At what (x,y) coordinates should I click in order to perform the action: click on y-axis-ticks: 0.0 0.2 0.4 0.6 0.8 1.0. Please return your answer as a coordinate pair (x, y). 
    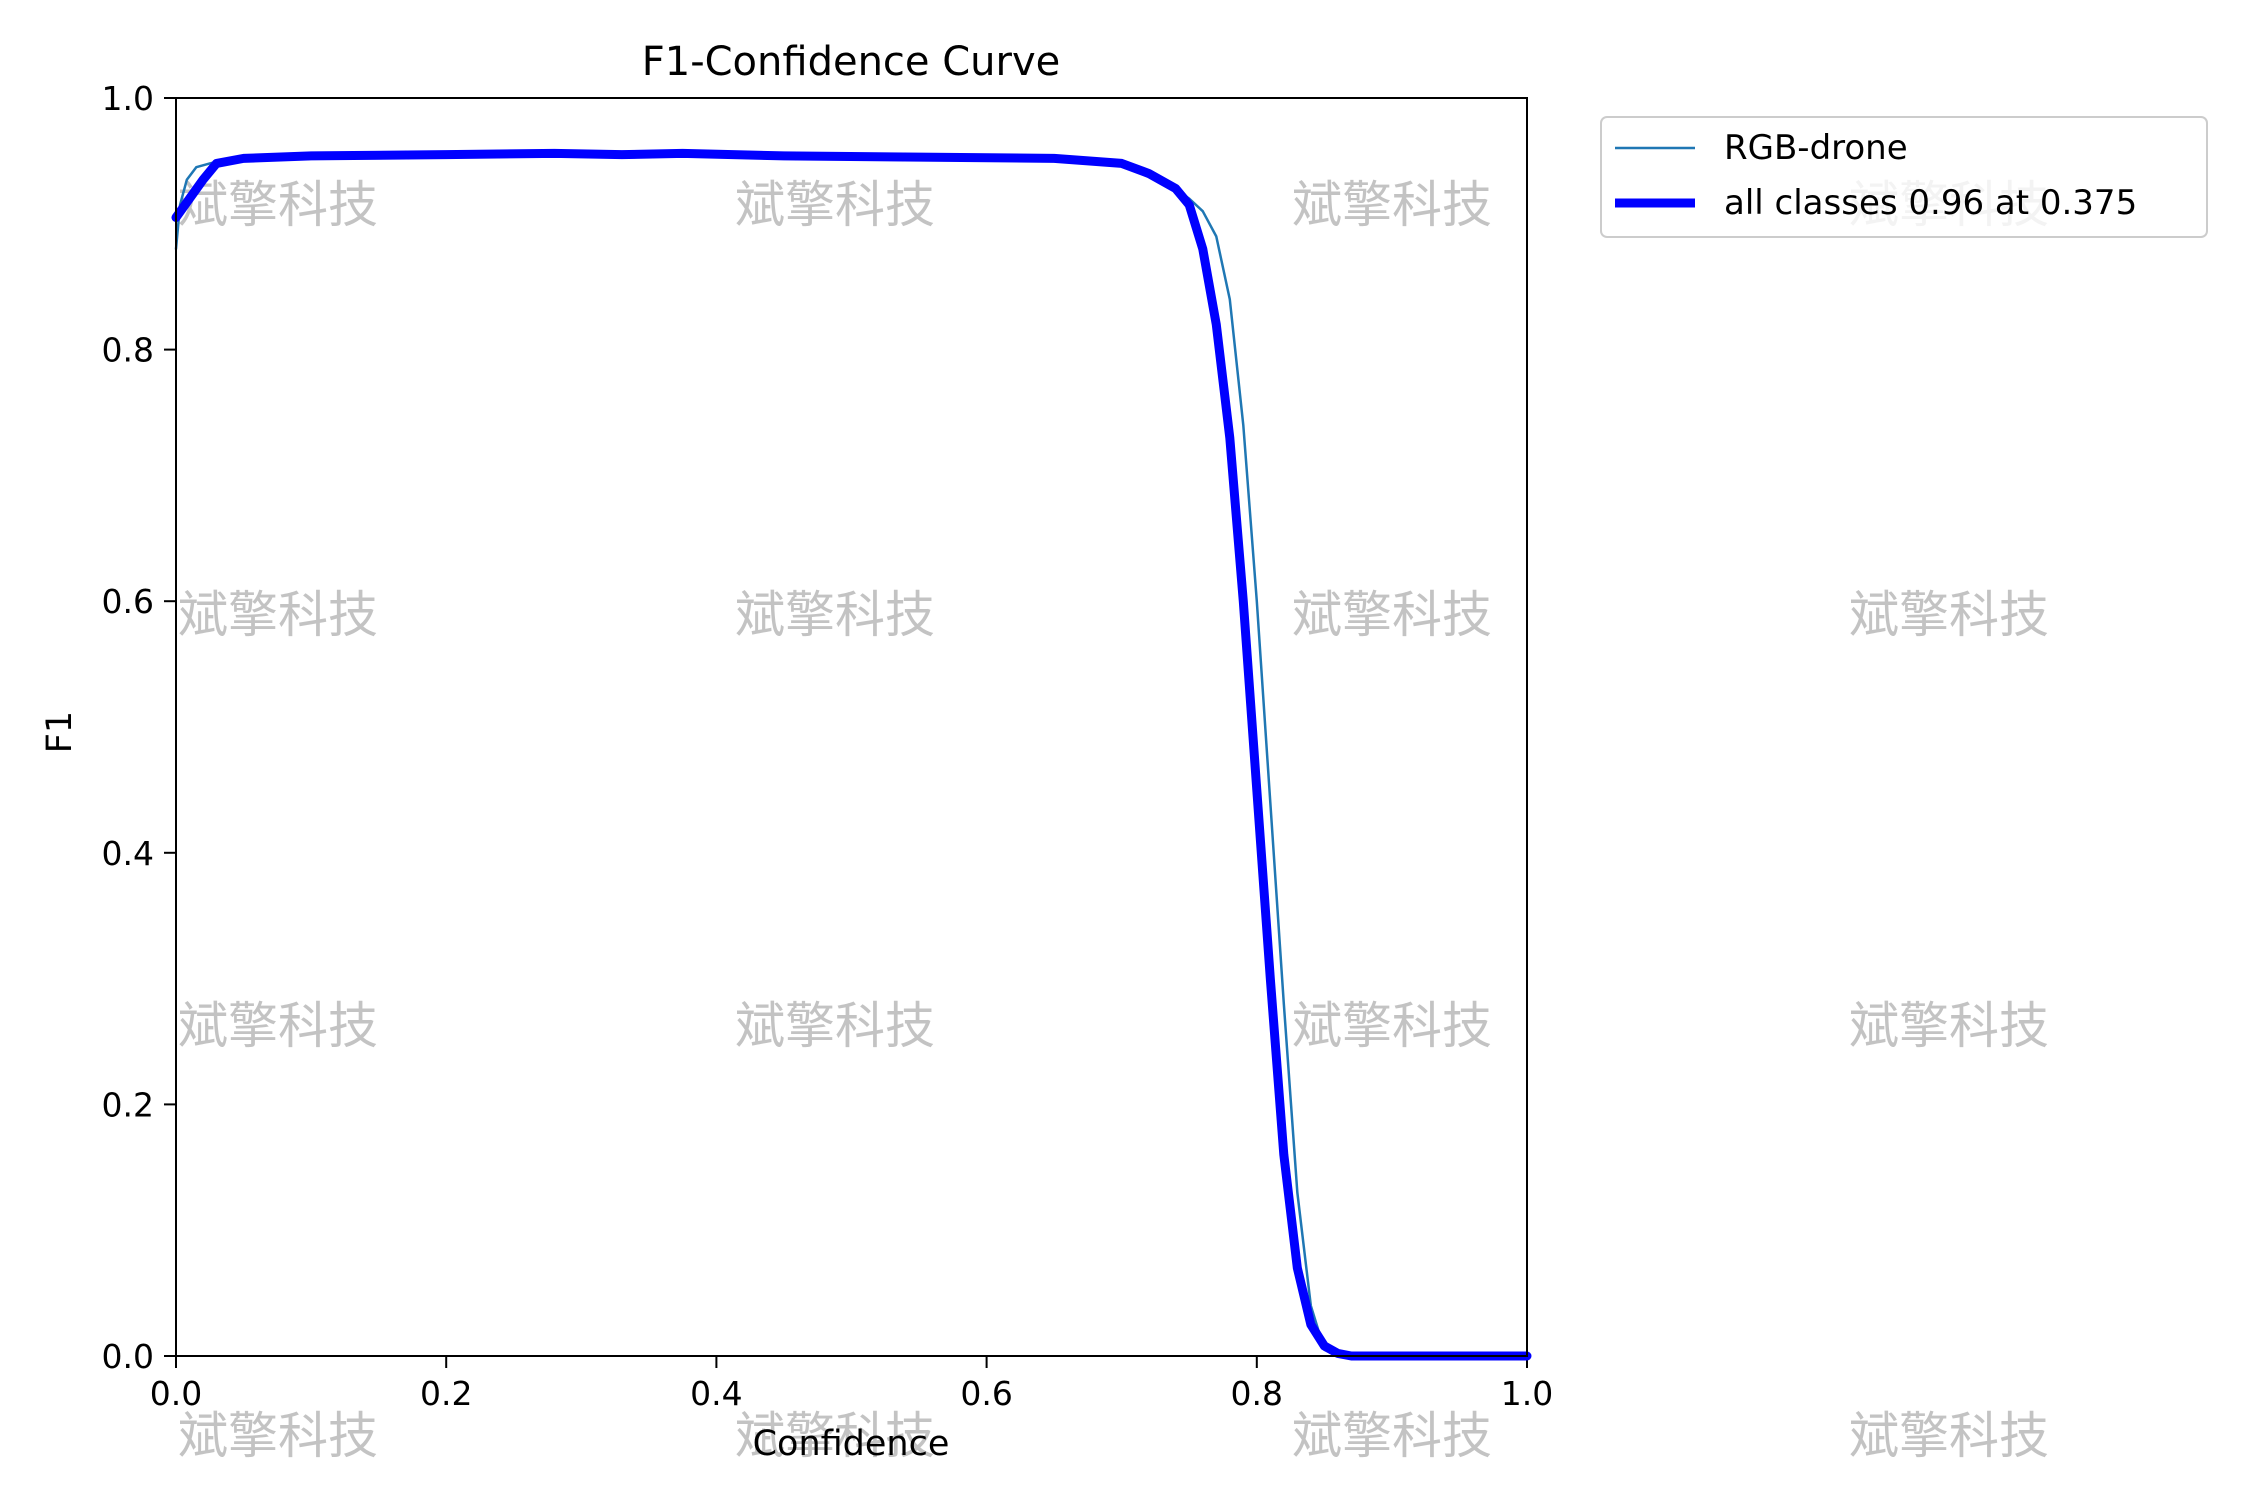
    Looking at the image, I should click on (139, 727).